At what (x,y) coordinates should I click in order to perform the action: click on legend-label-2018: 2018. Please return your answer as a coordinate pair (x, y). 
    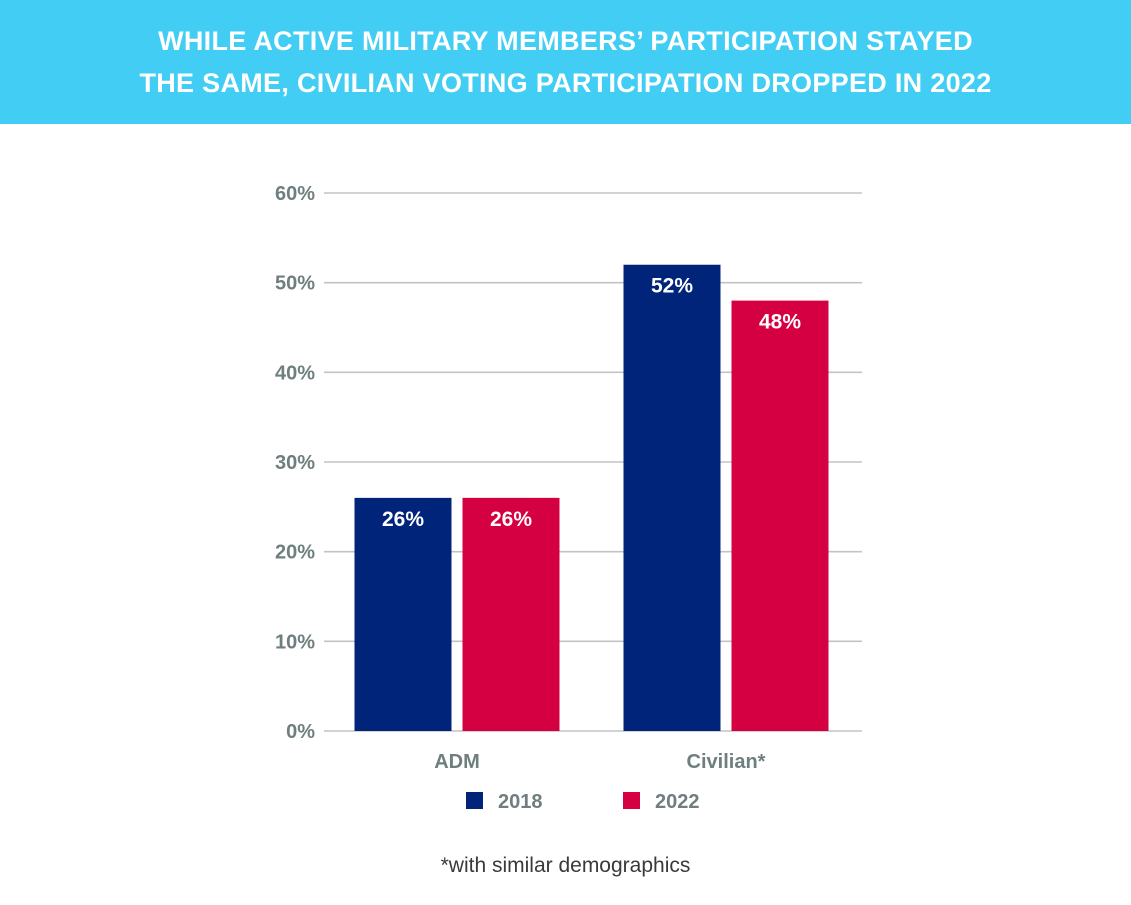
    Looking at the image, I should click on (520, 802).